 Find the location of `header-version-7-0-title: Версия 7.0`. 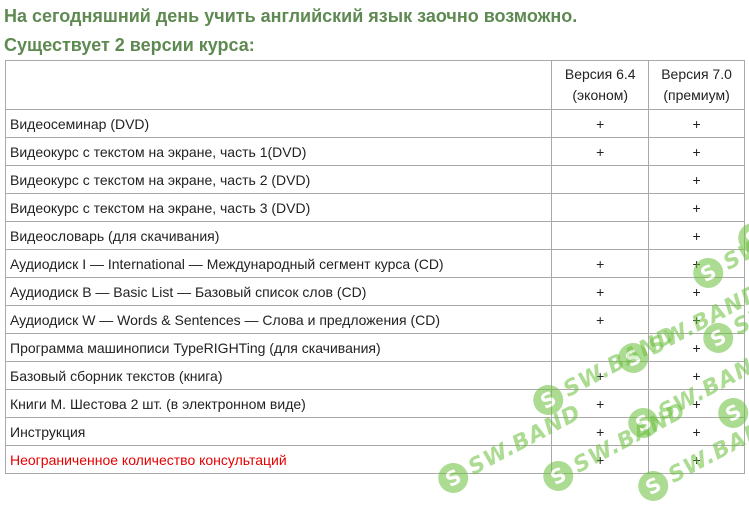

header-version-7-0-title: Версия 7.0 is located at coordinates (696, 74).